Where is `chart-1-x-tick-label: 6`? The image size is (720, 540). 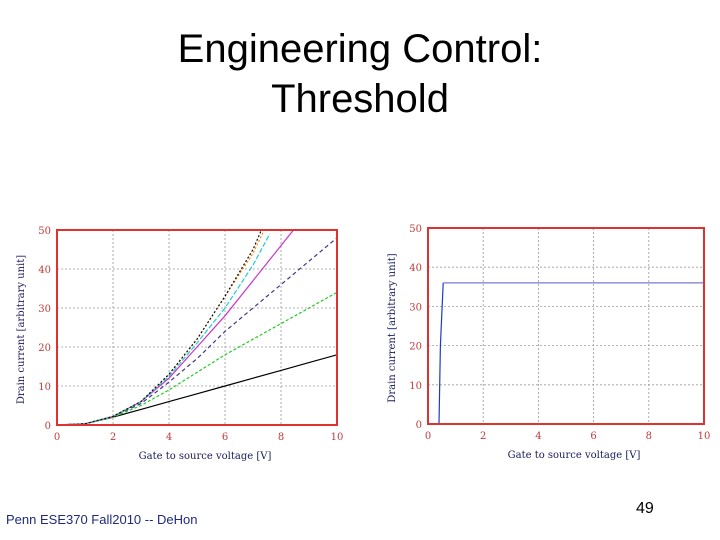
chart-1-x-tick-label: 6 is located at coordinates (225, 437).